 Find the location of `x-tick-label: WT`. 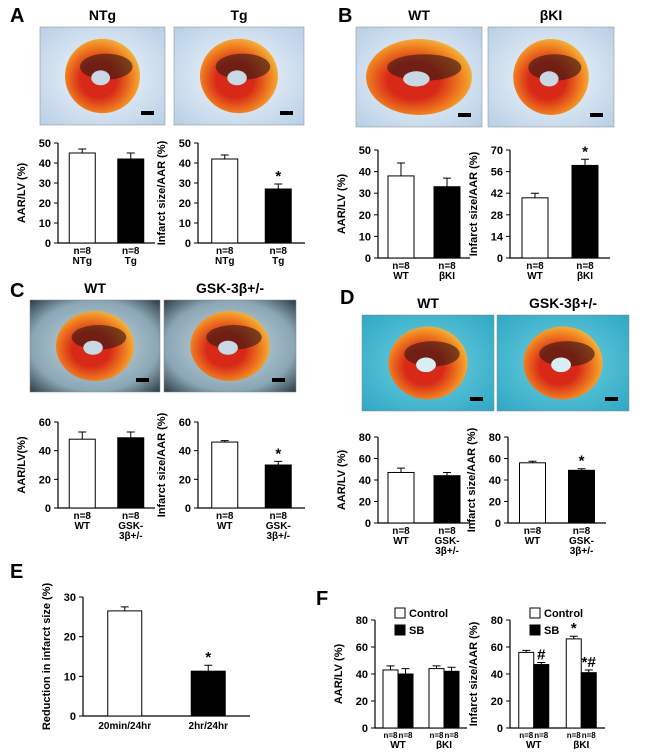

x-tick-label: WT is located at coordinates (401, 276).